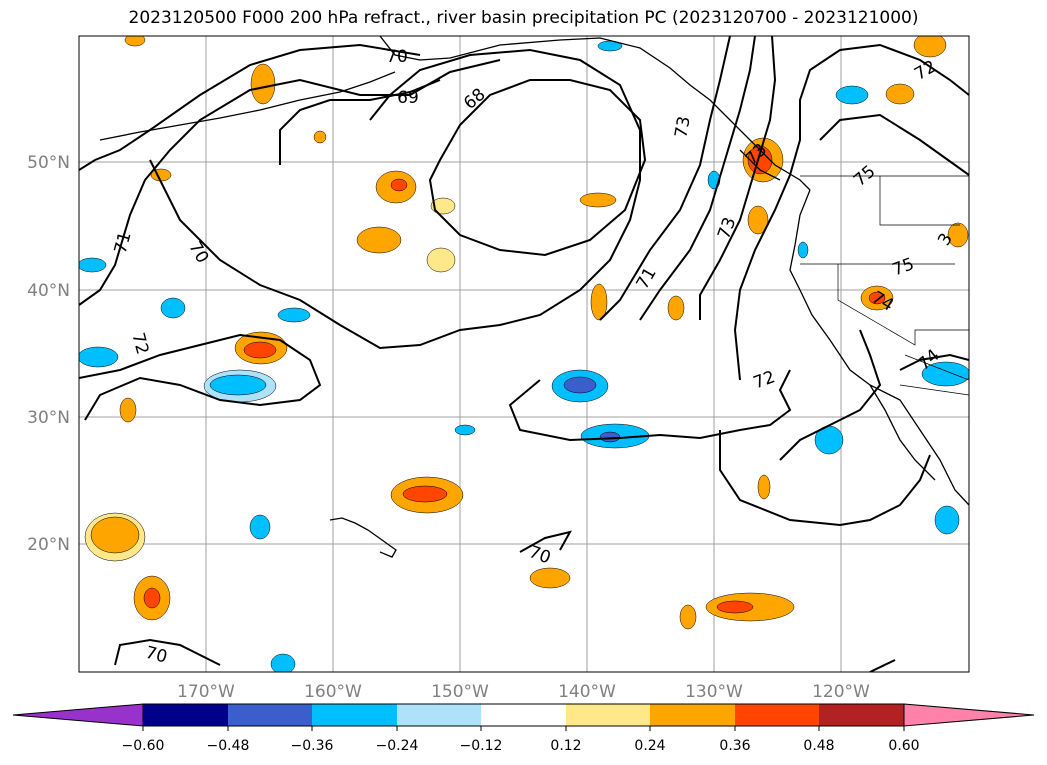 The height and width of the screenshot is (765, 1047). I want to click on lon-label-170w: 170°W, so click(206, 692).